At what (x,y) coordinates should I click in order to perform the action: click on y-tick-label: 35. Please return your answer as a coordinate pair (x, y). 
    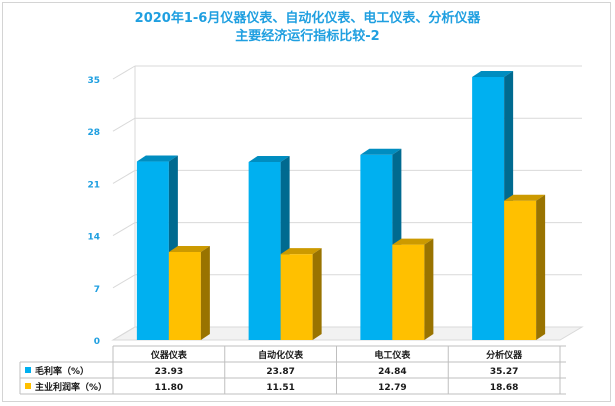
    Looking at the image, I should click on (93, 81).